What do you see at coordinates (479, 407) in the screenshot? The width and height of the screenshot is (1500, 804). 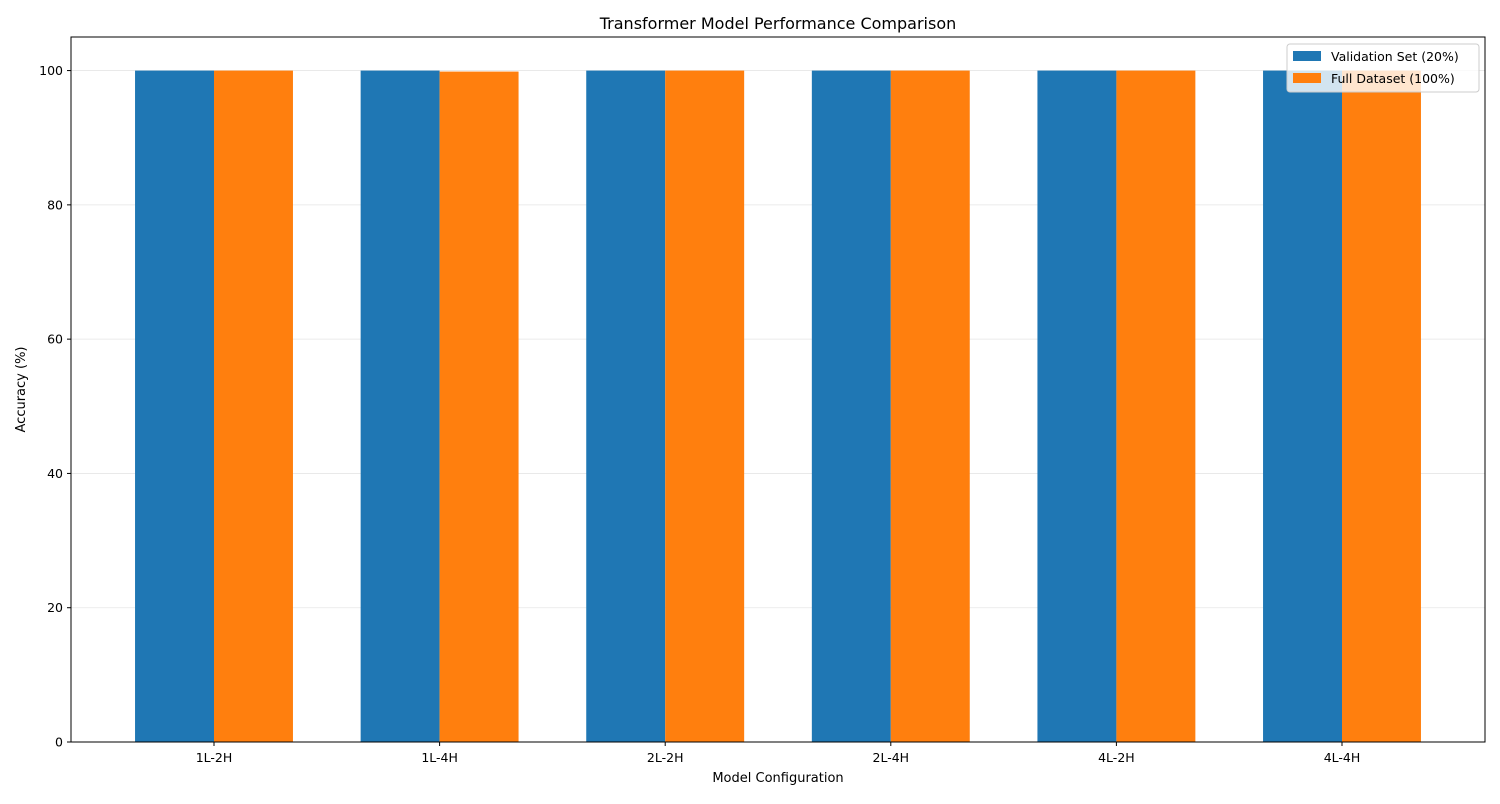 I see `bar-full-dataset-1L-4H` at bounding box center [479, 407].